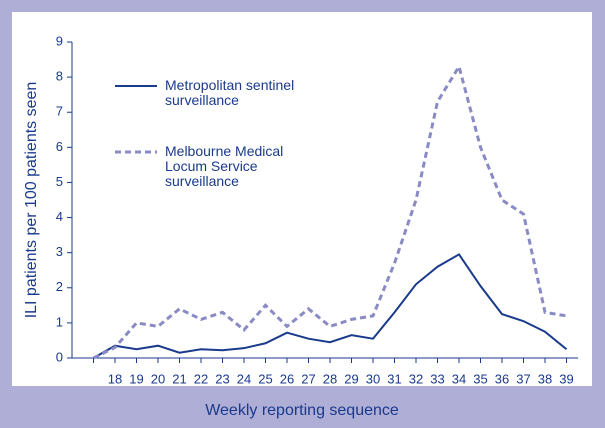 This screenshot has width=605, height=428. I want to click on x-tick-label: 22, so click(201, 378).